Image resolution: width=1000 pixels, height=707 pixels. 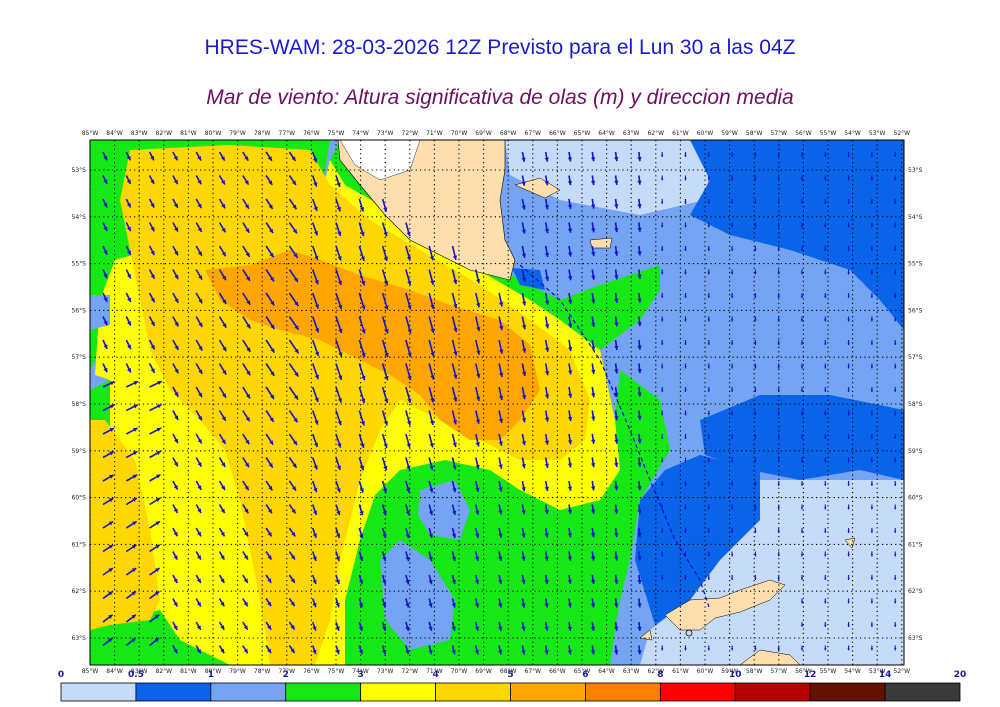 I want to click on lon-tick-label: 52°W, so click(x=902, y=671).